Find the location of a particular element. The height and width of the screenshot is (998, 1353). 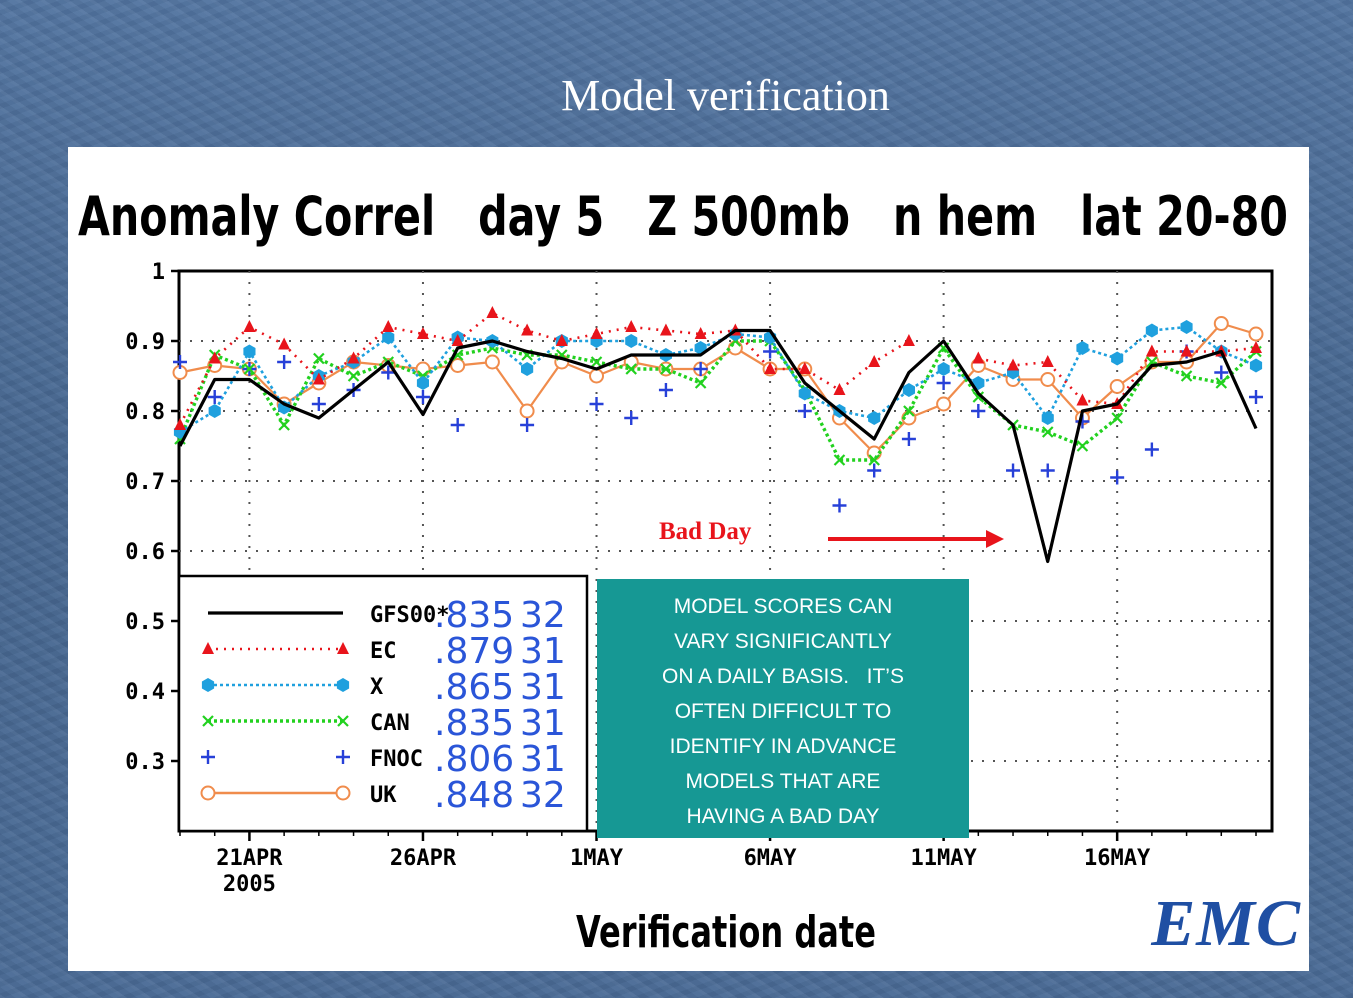

series-can is located at coordinates (718, 400).